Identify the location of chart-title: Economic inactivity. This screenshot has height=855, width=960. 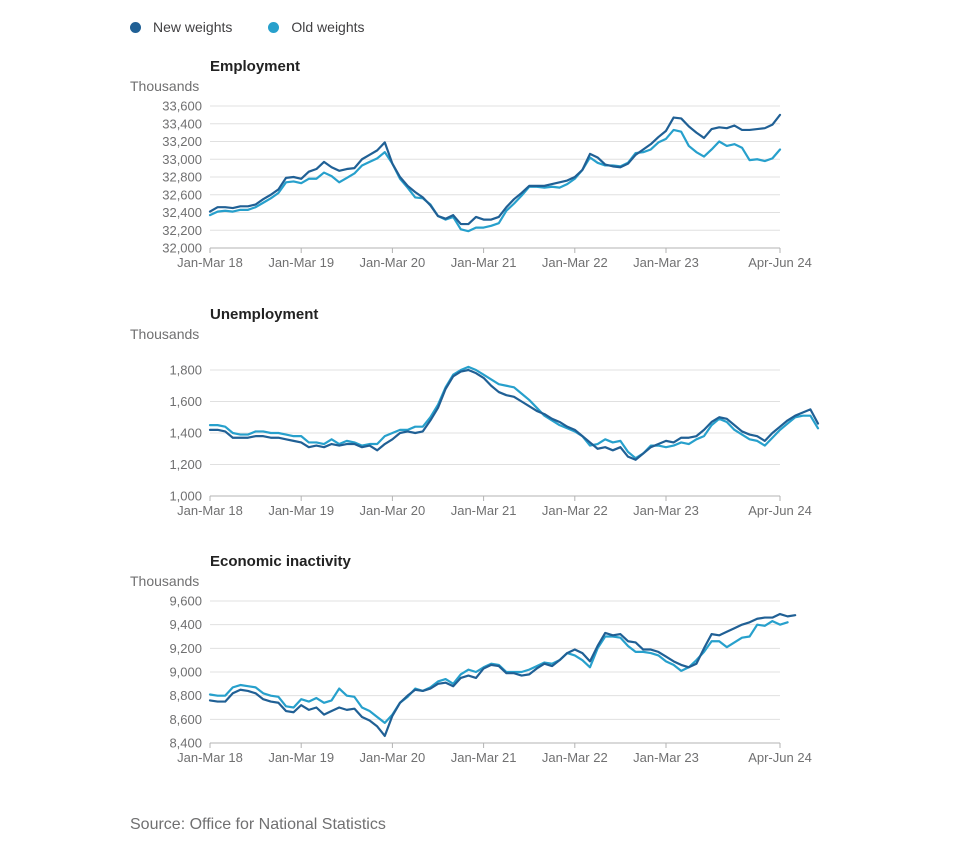
(281, 561).